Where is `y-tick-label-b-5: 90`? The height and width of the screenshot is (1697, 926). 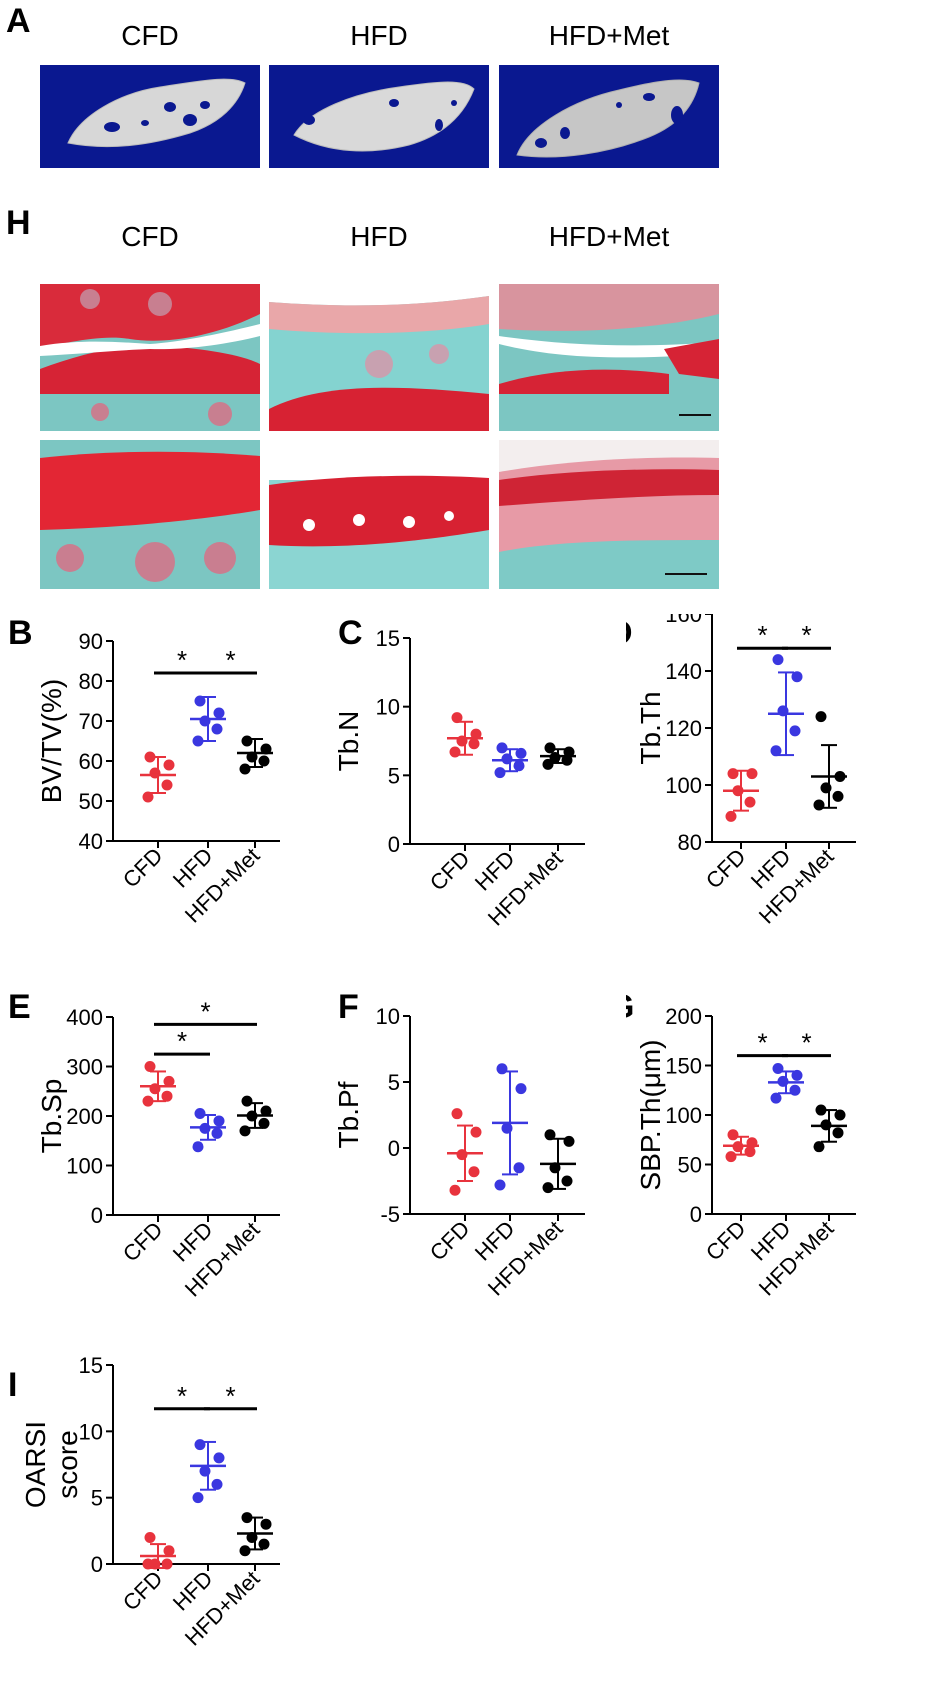 y-tick-label-b-5: 90 is located at coordinates (91, 641).